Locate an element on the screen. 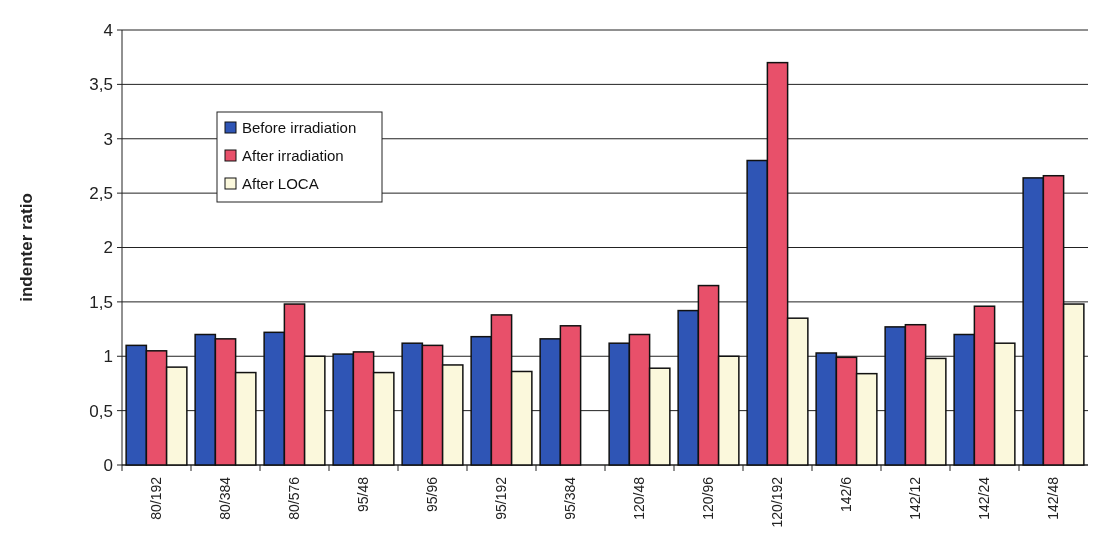 The height and width of the screenshot is (556, 1094). legend-label: After irradiation is located at coordinates (293, 156).